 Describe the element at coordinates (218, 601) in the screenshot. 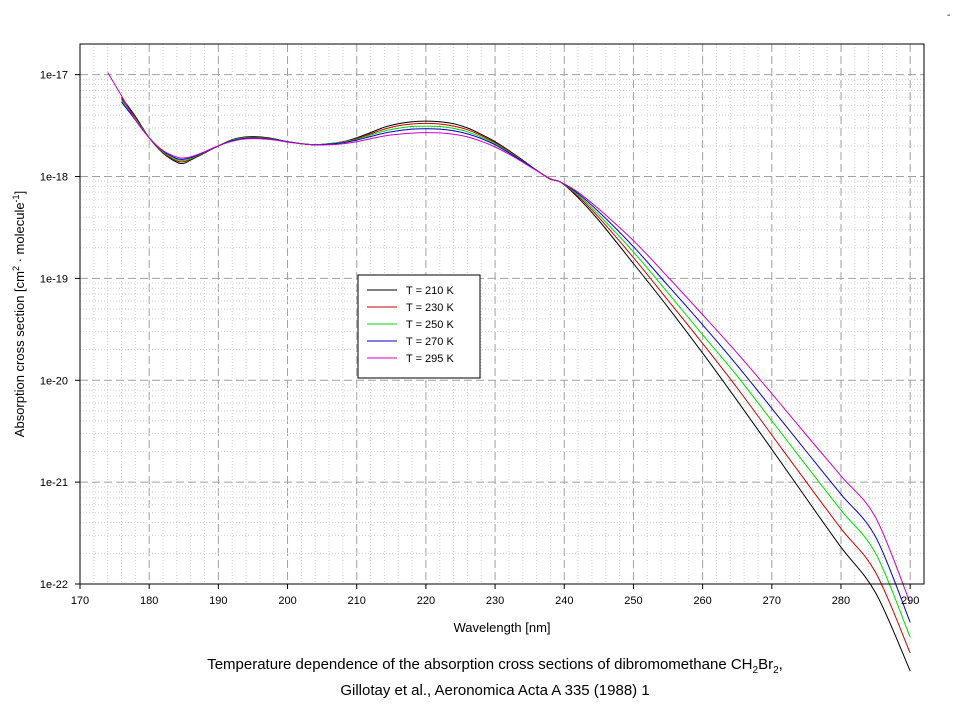

I see `x-tick-label: 190` at that location.